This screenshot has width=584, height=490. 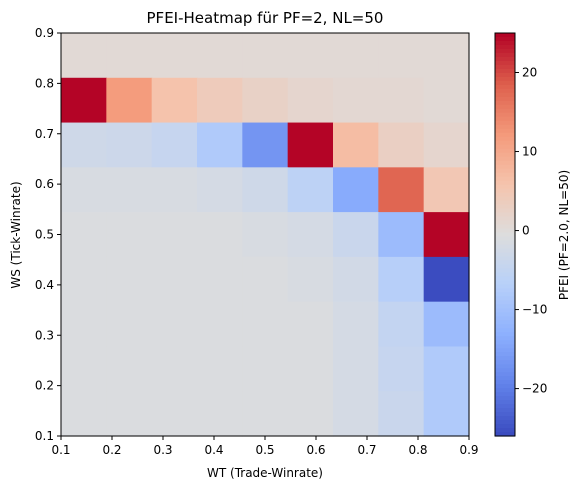 What do you see at coordinates (265, 446) in the screenshot?
I see `x-axis-ticks: 0.1 0.2 0.3 0.4 0.5 0.6 0.7 0.8 0.9` at bounding box center [265, 446].